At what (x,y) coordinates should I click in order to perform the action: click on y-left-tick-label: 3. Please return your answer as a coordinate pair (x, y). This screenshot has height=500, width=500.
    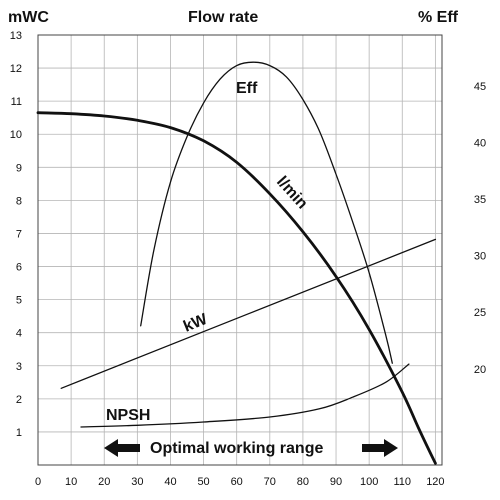
    Looking at the image, I should click on (19, 367).